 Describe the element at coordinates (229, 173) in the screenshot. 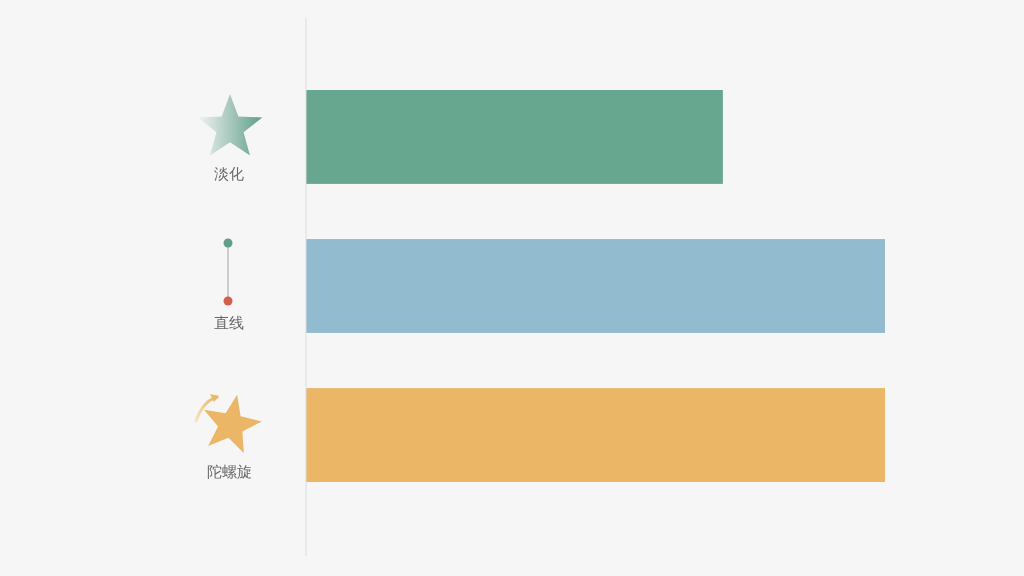

I see `y-tick-label: 淡化` at that location.